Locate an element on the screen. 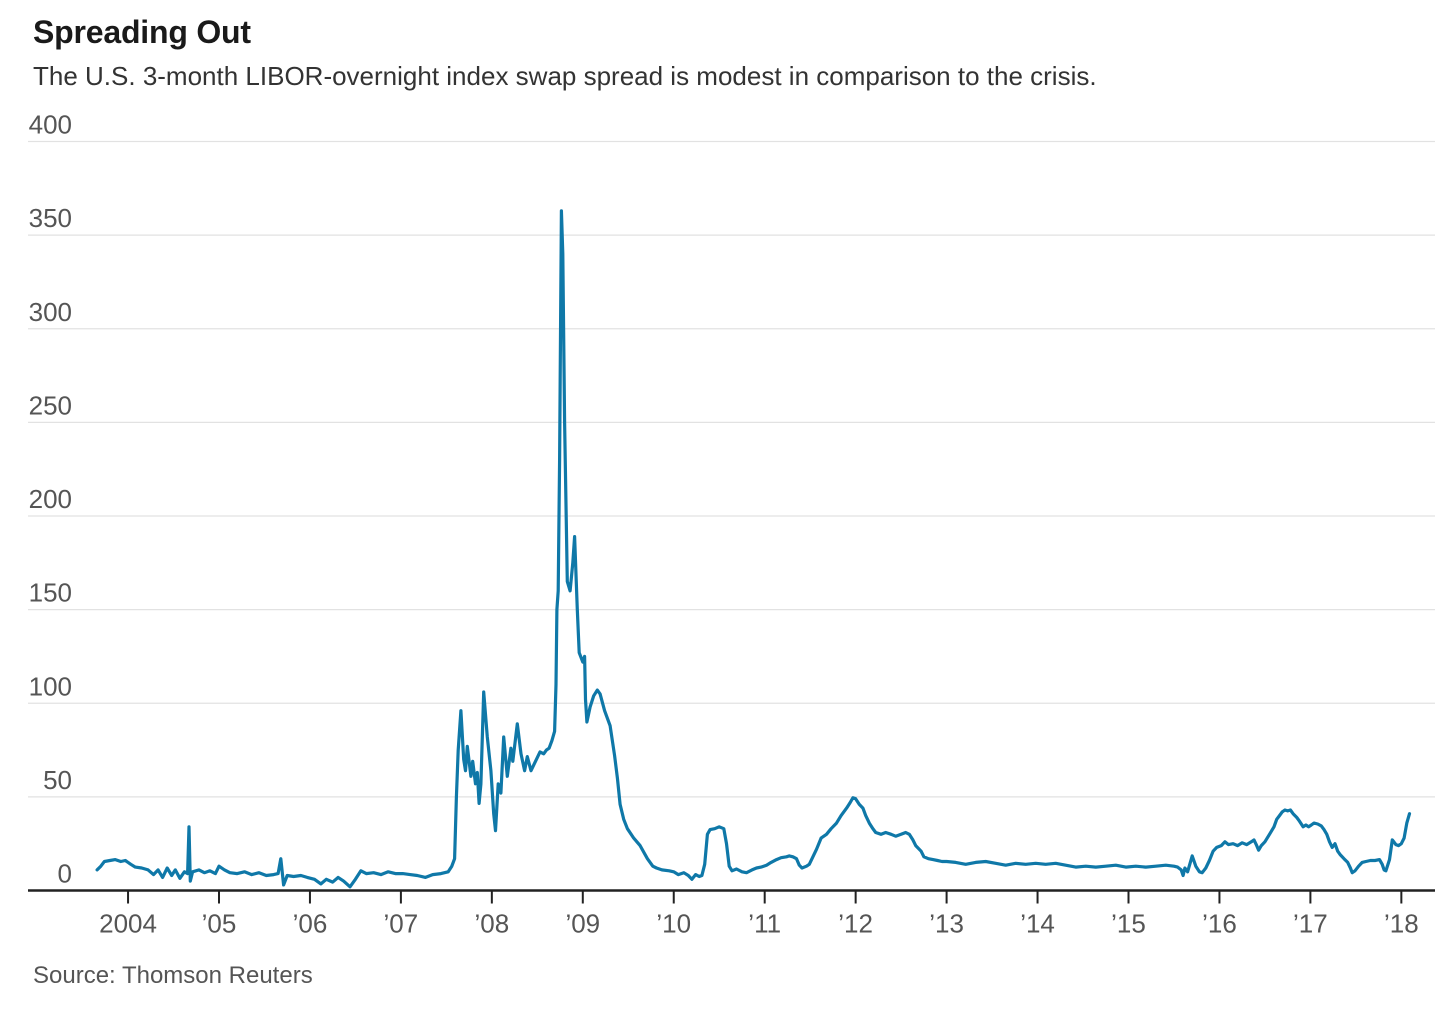 The width and height of the screenshot is (1451, 1016). x-tick-label: ’07 is located at coordinates (401, 923).